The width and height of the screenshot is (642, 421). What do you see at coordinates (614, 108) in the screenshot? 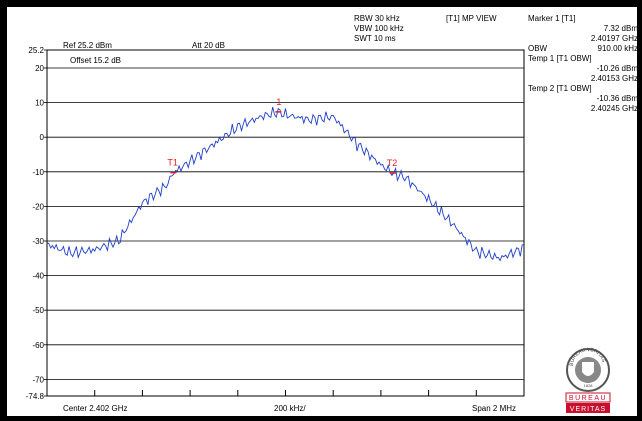
I see `temp2-frequency: 2.40245 GHz` at bounding box center [614, 108].